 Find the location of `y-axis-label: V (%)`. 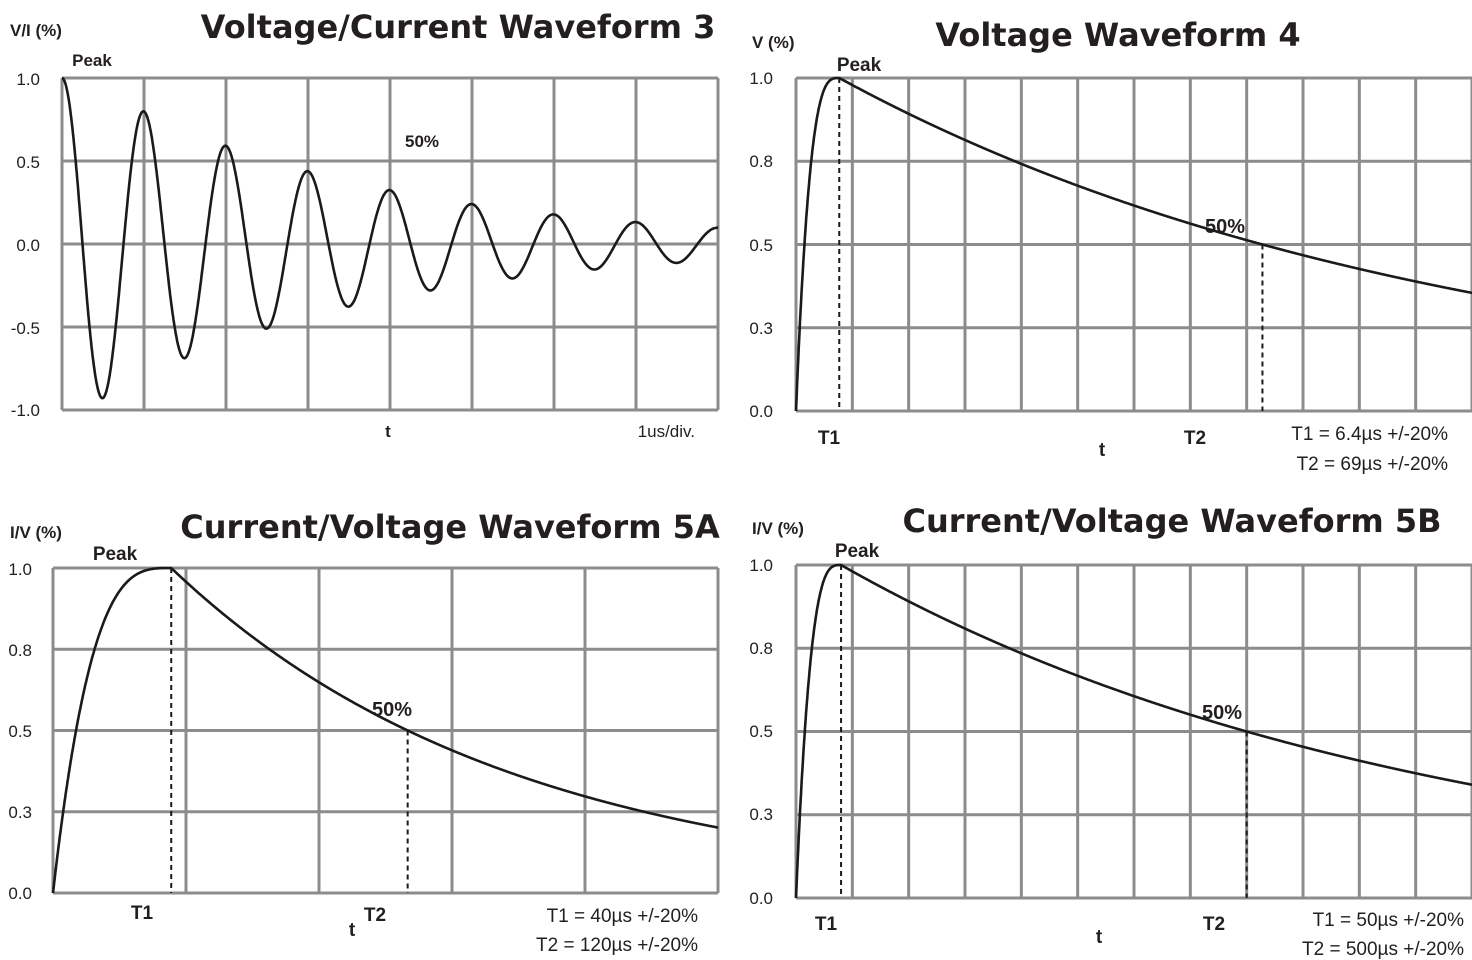

y-axis-label: V (%) is located at coordinates (773, 42).